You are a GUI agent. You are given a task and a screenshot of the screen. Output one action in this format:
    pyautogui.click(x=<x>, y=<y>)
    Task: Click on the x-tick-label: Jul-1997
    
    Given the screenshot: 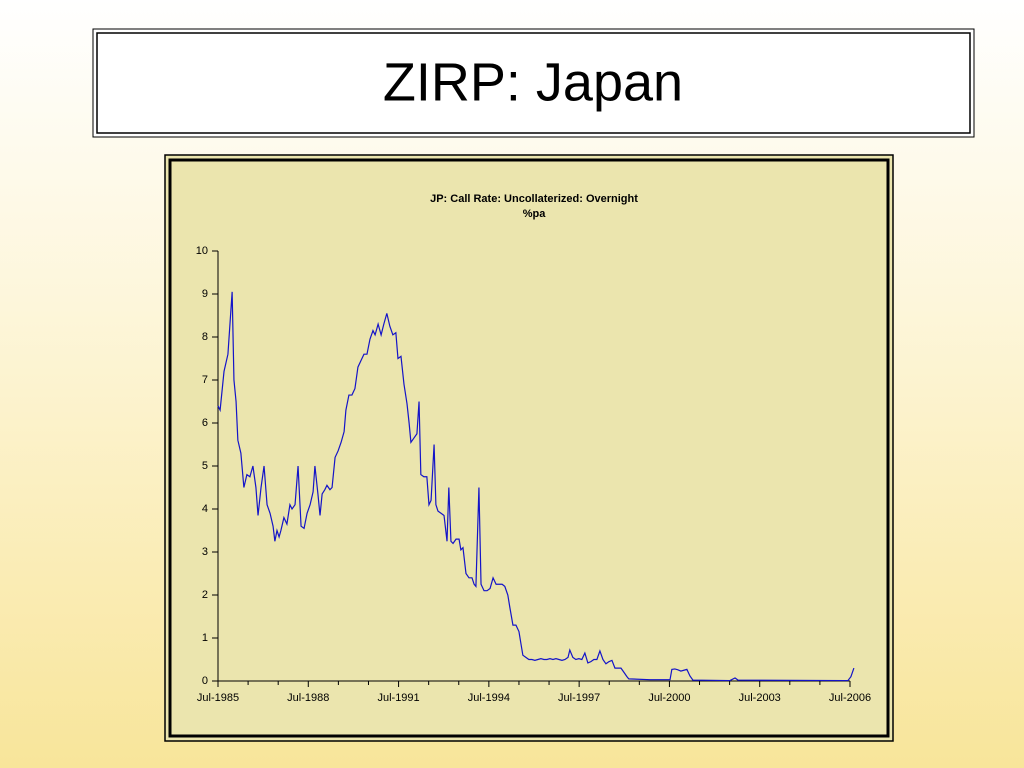 What is the action you would take?
    pyautogui.click(x=579, y=698)
    